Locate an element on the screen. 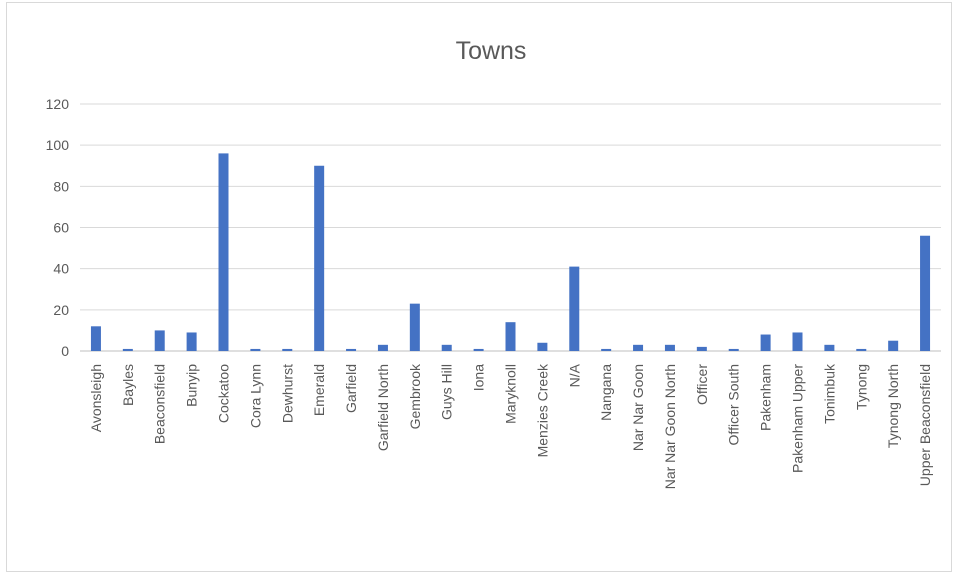 The height and width of the screenshot is (576, 956). x-category-label: Tynong is located at coordinates (861, 387).